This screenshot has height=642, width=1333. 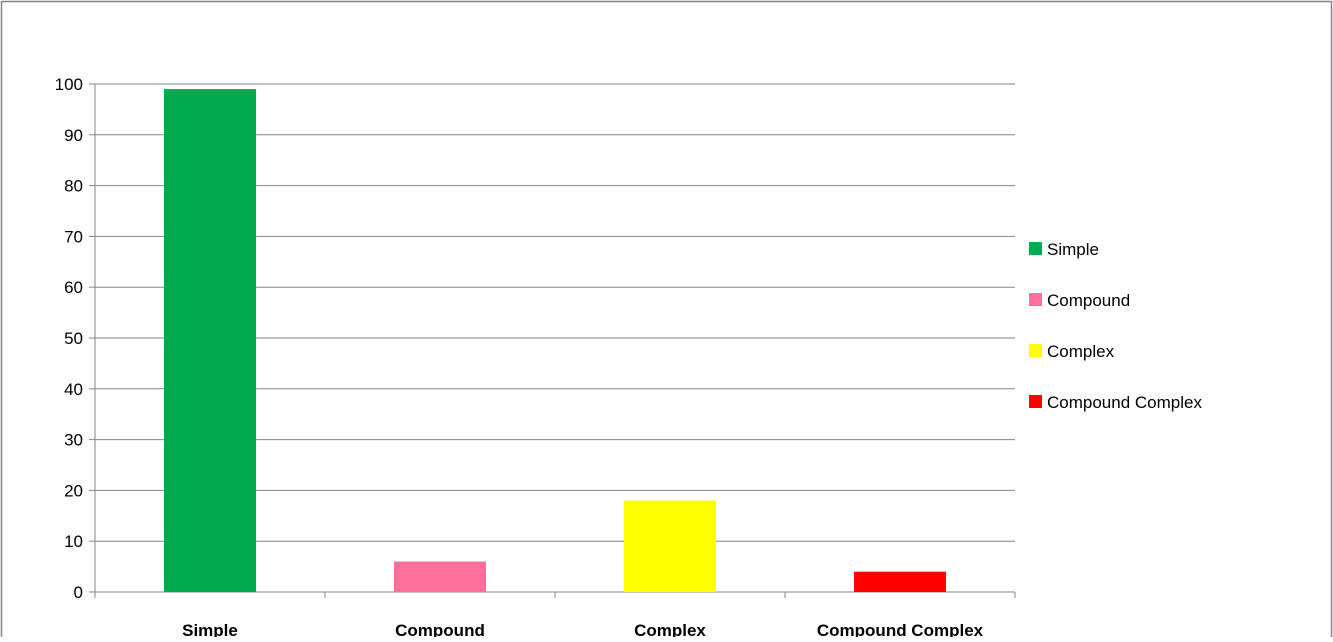 What do you see at coordinates (670, 629) in the screenshot?
I see `x-tick-label: Complex` at bounding box center [670, 629].